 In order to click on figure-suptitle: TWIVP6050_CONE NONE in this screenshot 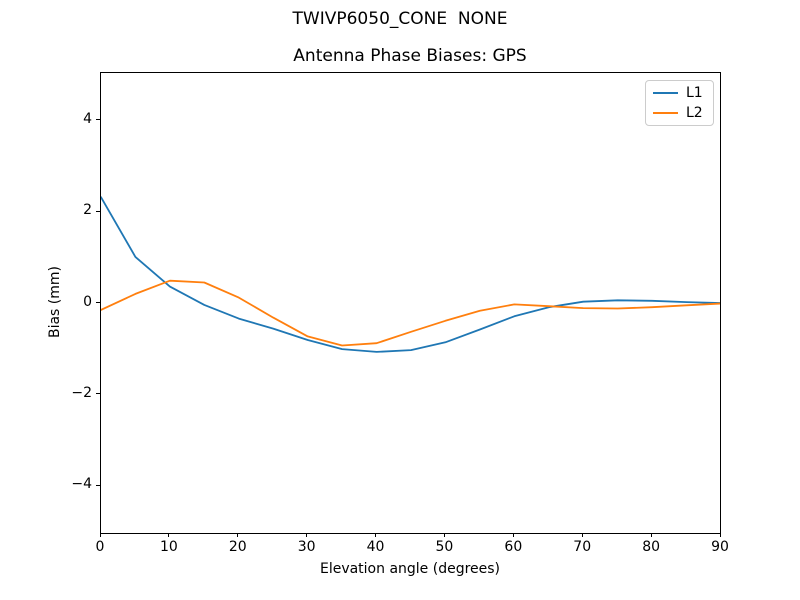, I will do `click(400, 19)`.